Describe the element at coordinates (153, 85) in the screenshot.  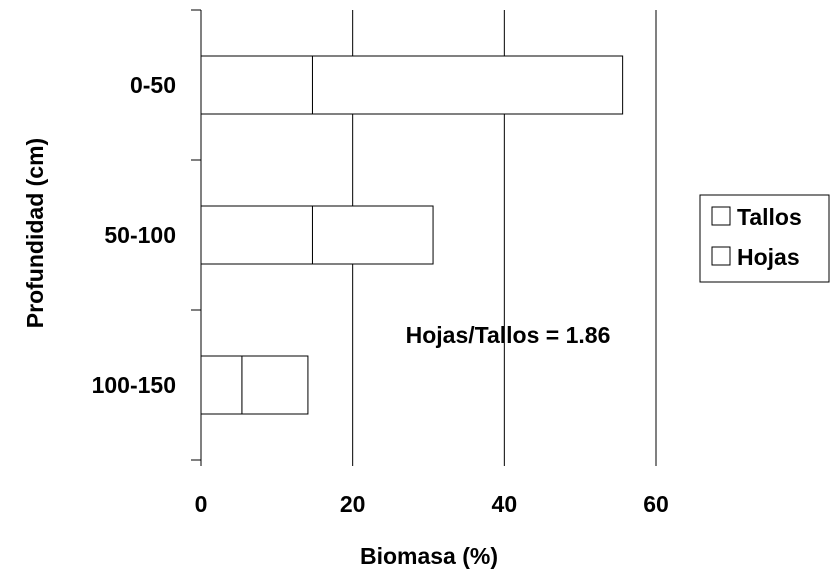
I see `y-tick-label-0: 0-50` at that location.